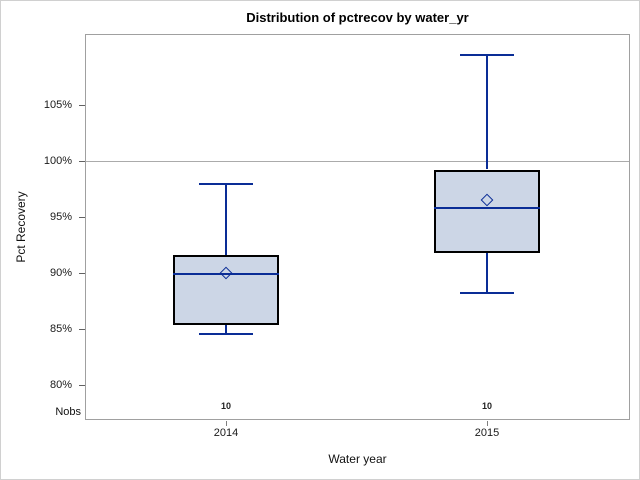 The height and width of the screenshot is (480, 640). I want to click on y-tick-label: 95%, so click(60, 217).